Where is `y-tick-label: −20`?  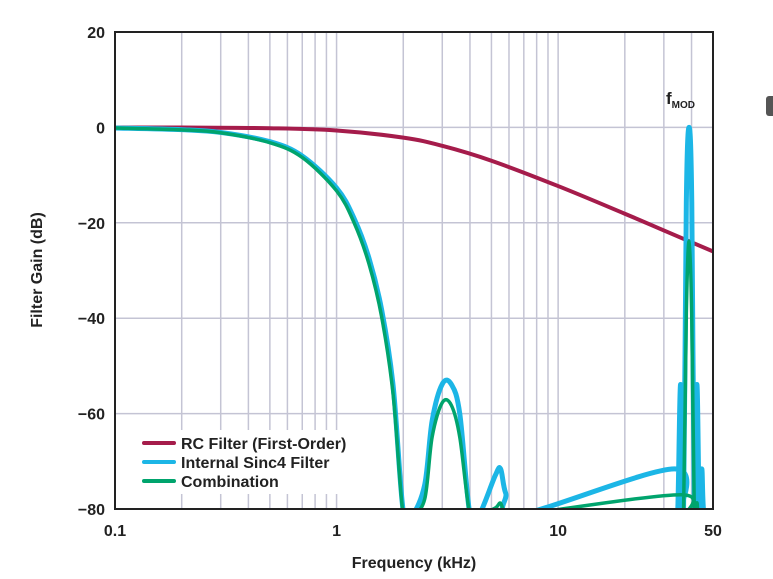 y-tick-label: −20 is located at coordinates (91, 224).